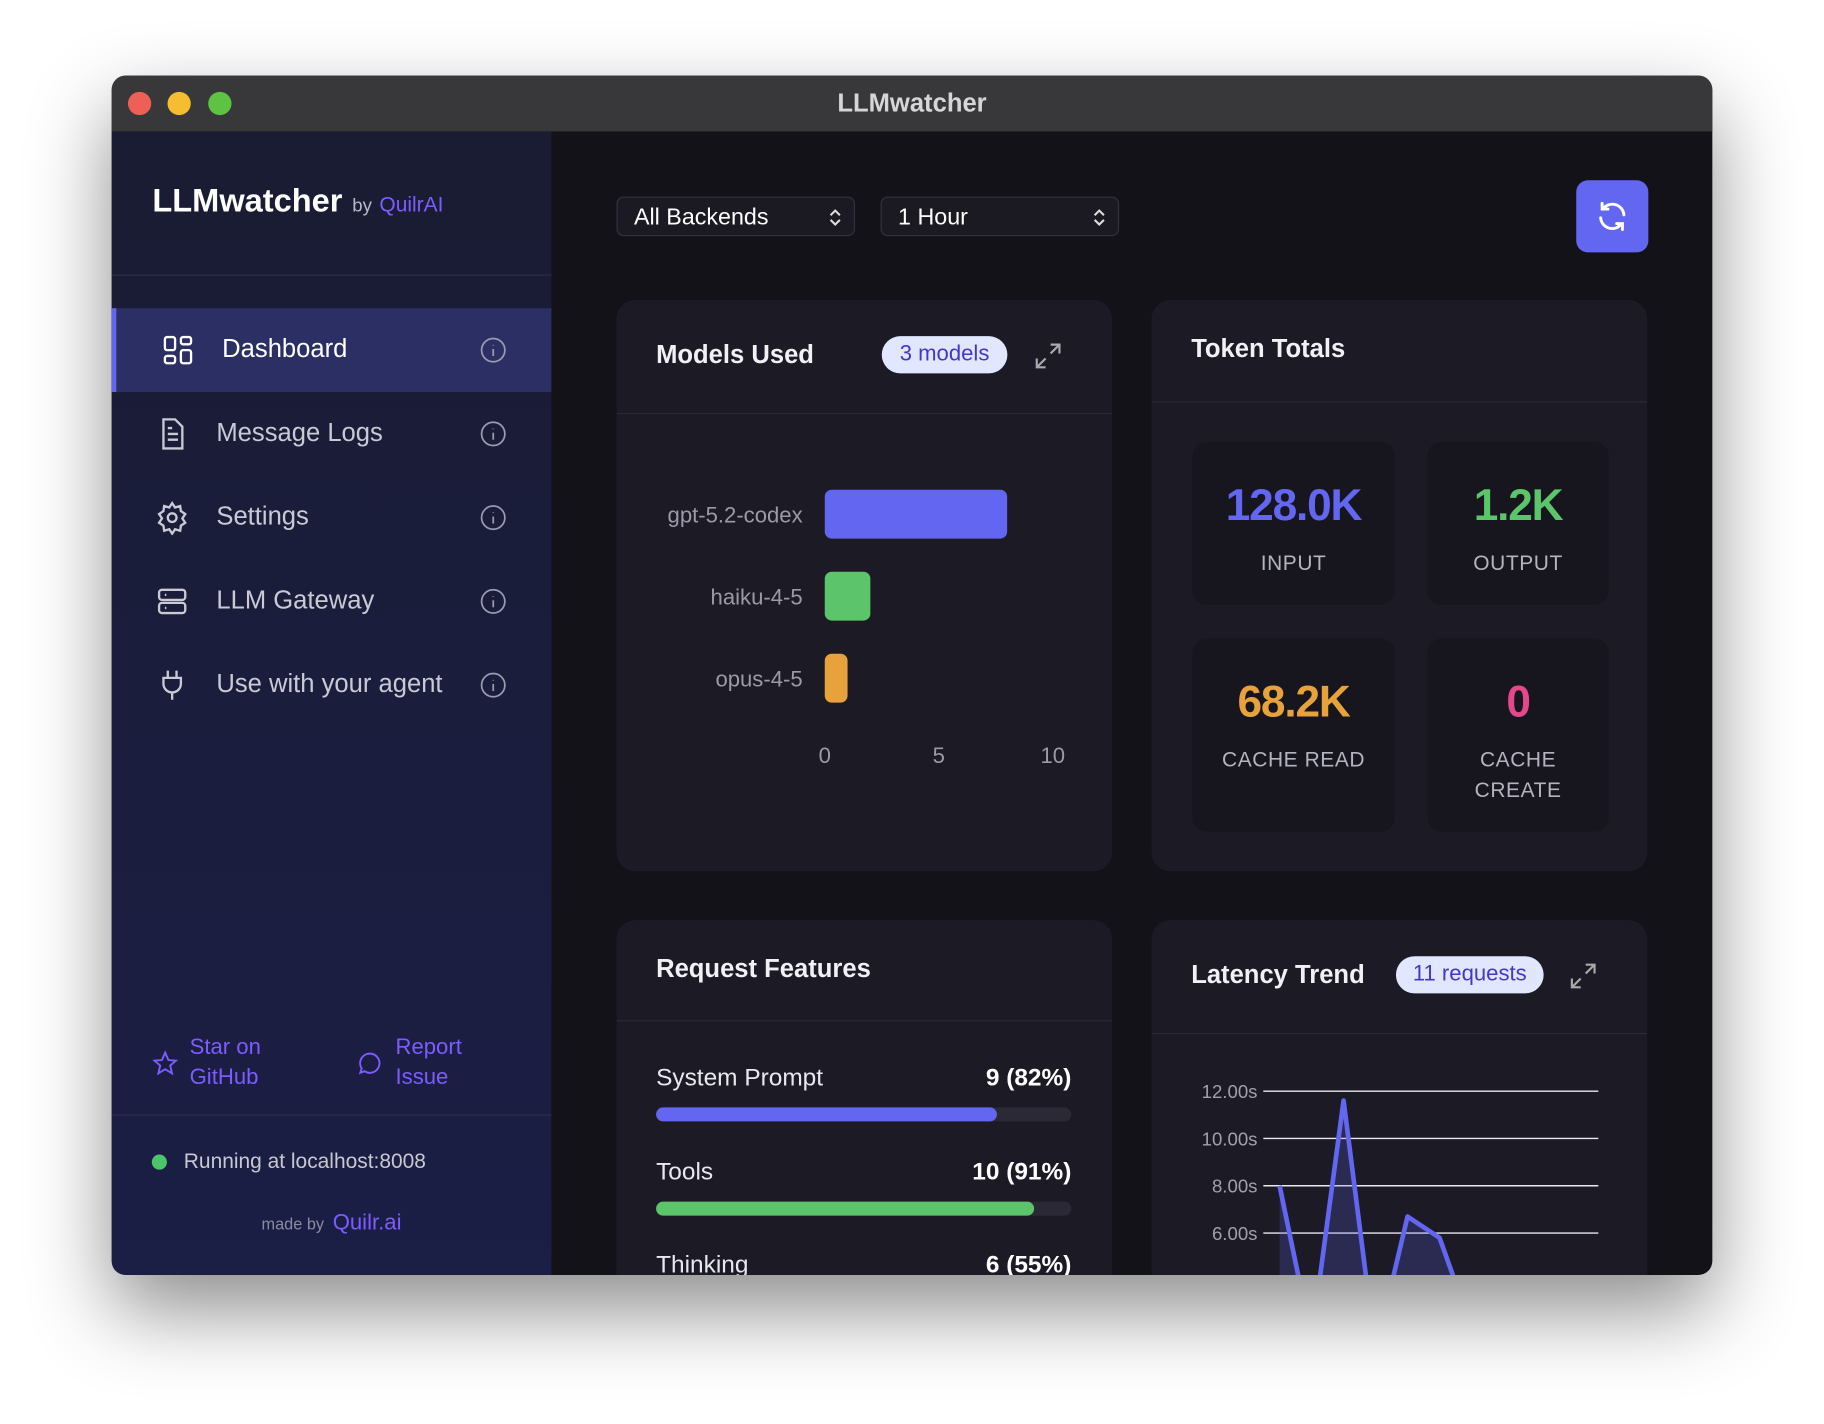 The width and height of the screenshot is (1824, 1424). What do you see at coordinates (1000, 216) in the screenshot?
I see `range-select: 1 Hour` at bounding box center [1000, 216].